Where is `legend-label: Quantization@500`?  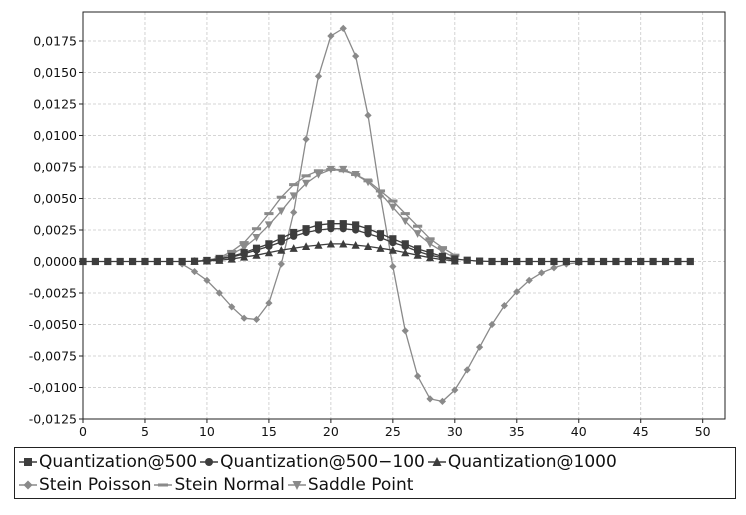
legend-label: Quantization@500 is located at coordinates (118, 462).